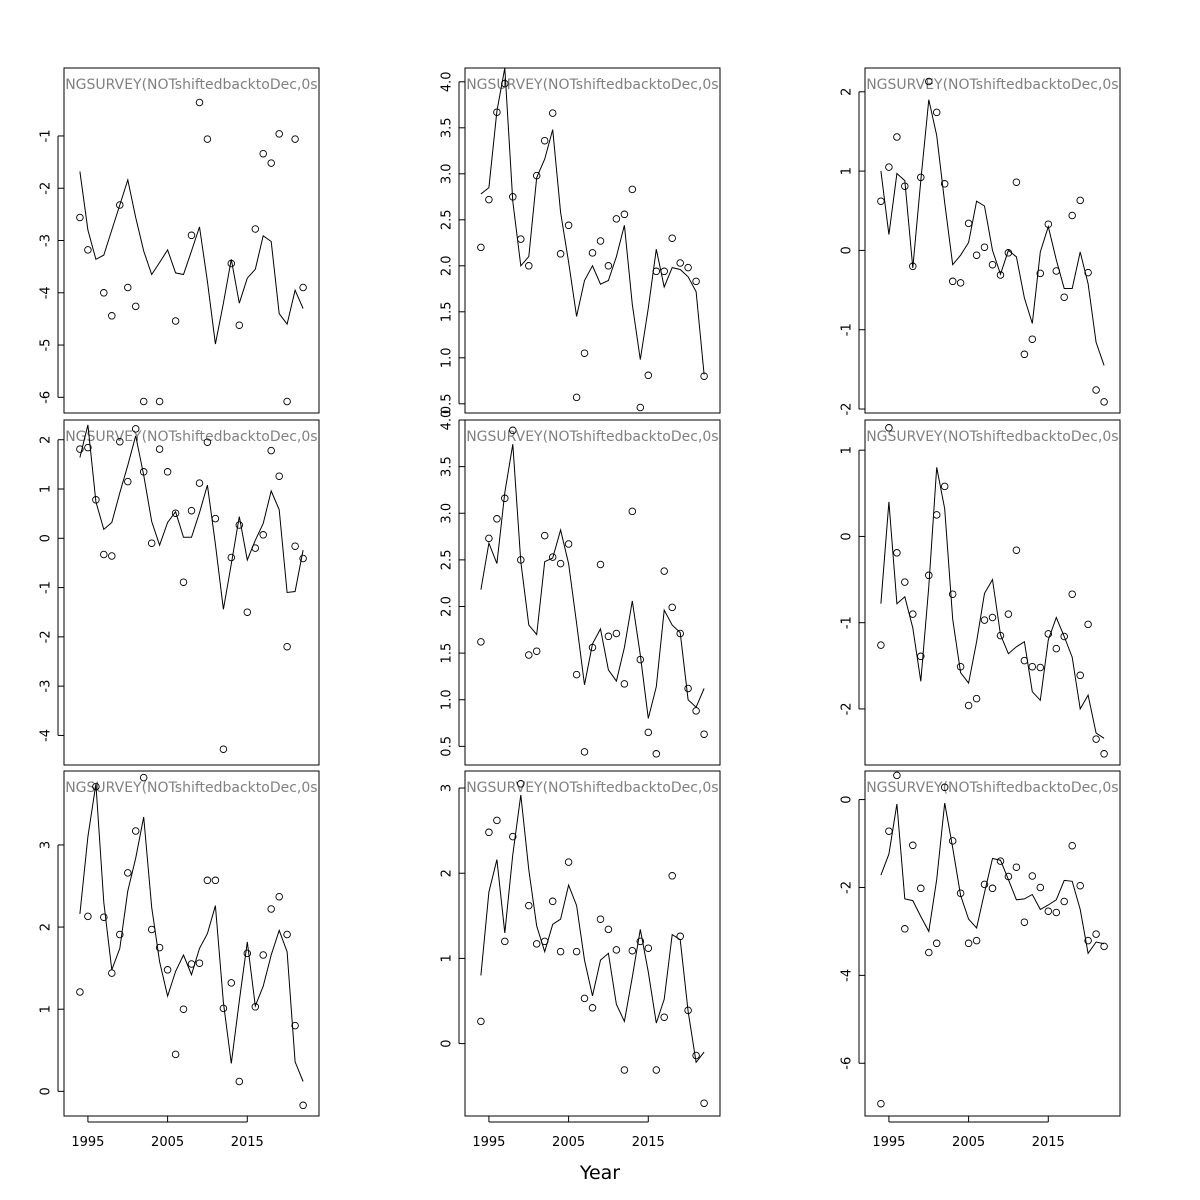 Image resolution: width=1200 pixels, height=1200 pixels. Describe the element at coordinates (447, 173) in the screenshot. I see `y-tick-label: 3.0` at that location.